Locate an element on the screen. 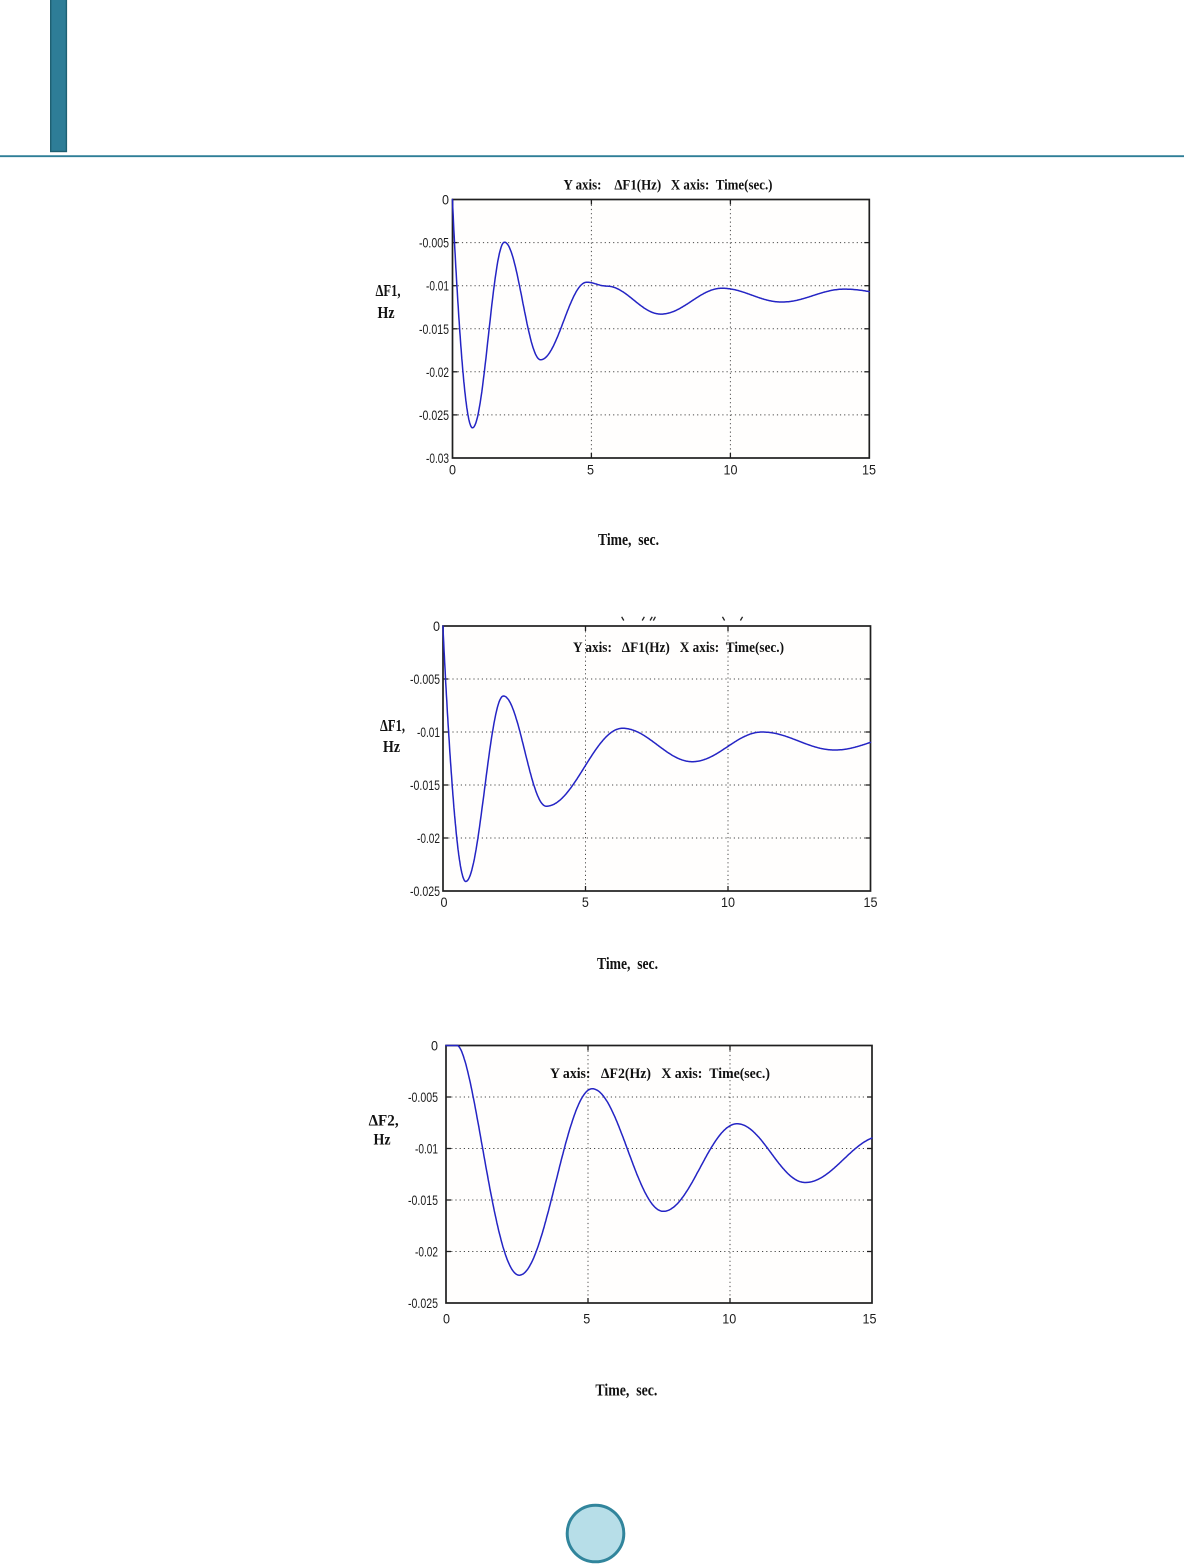 The width and height of the screenshot is (1184, 1564). svg-text:Y axis: ΔF1(Hz) X axis: T: Y axis: ΔF1(Hz) X axis: Time(sec.) is located at coordinates (678, 648).